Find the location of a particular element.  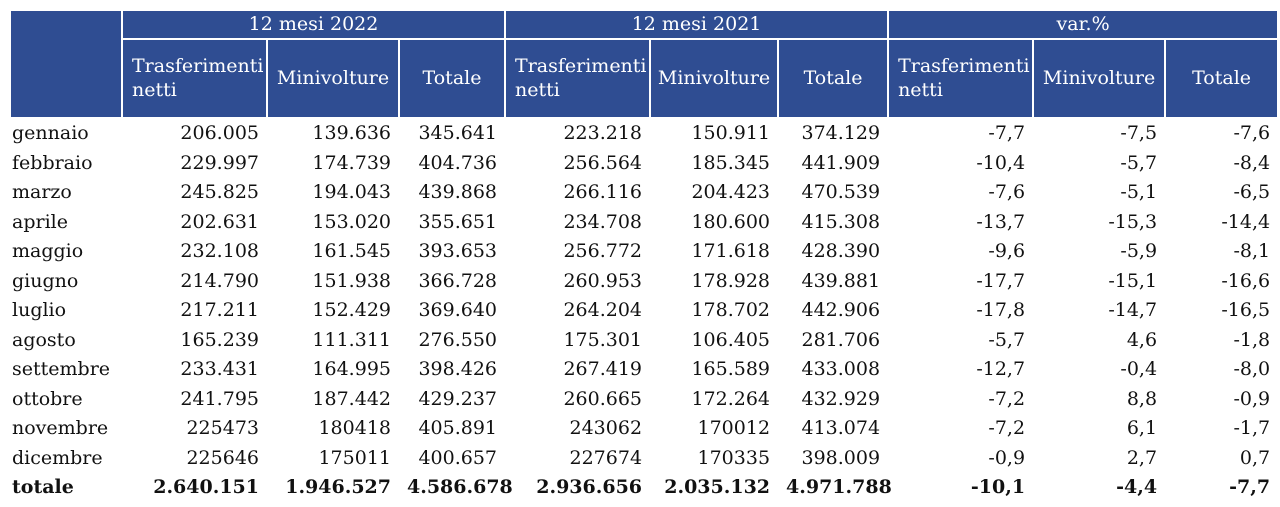

value-cell: 106.405 is located at coordinates (731, 339).